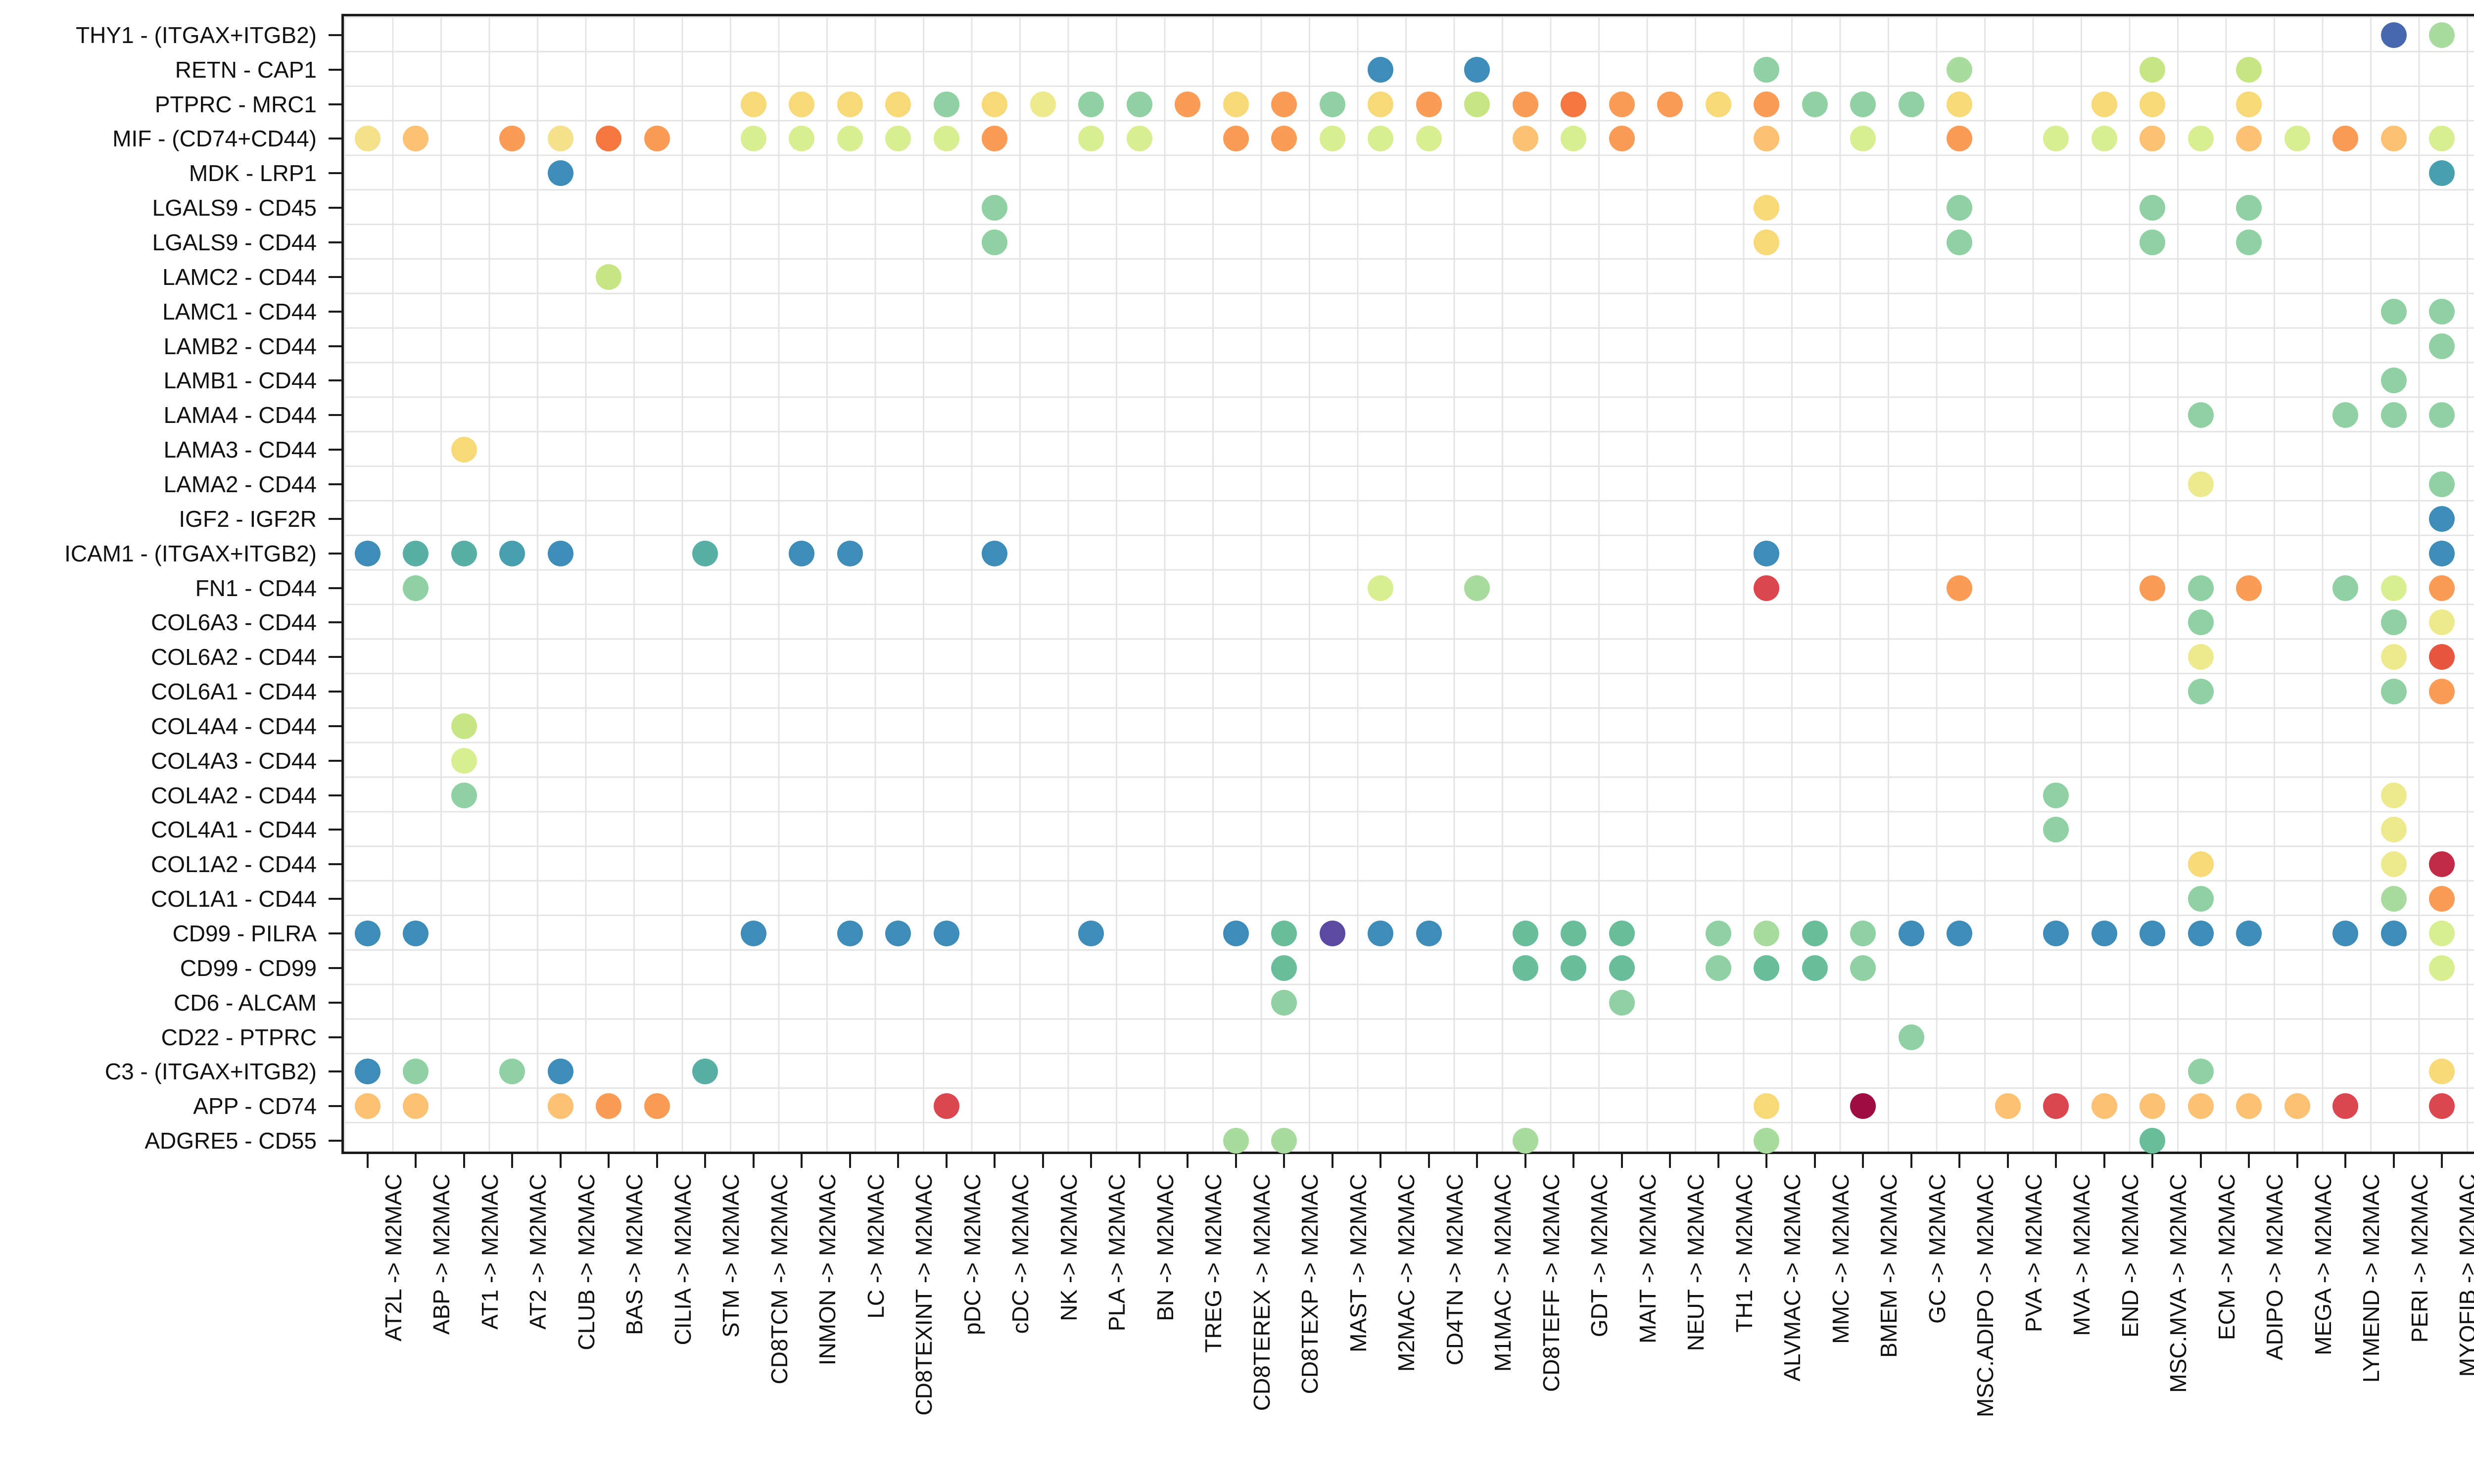 Image resolution: width=2474 pixels, height=1484 pixels. What do you see at coordinates (2033, 1253) in the screenshot?
I see `x-axis-label: PVA -> M2MAC` at bounding box center [2033, 1253].